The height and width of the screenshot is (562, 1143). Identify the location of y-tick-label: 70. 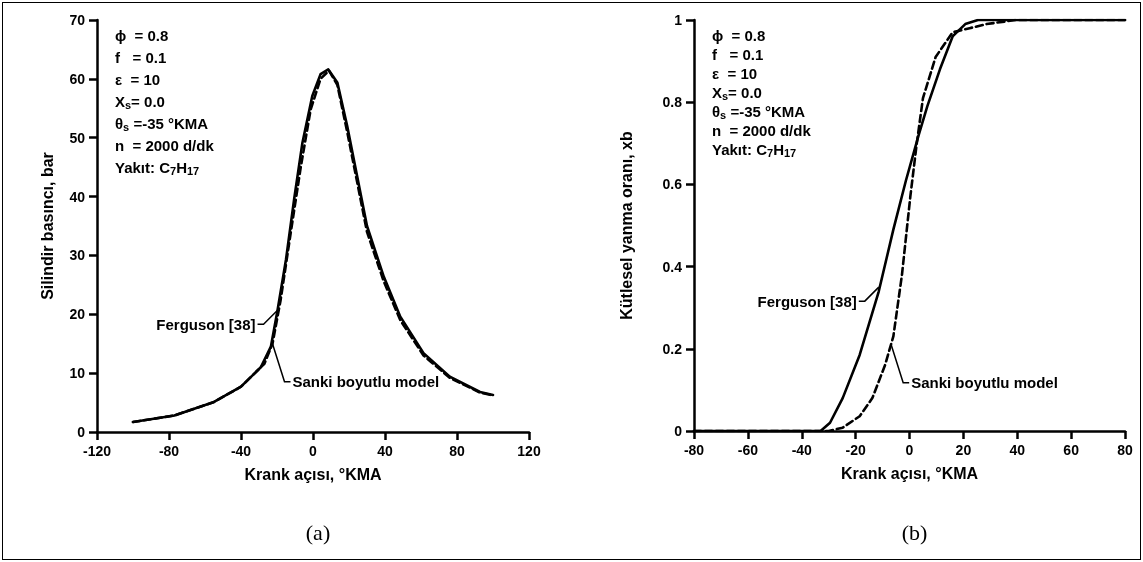
(77, 20).